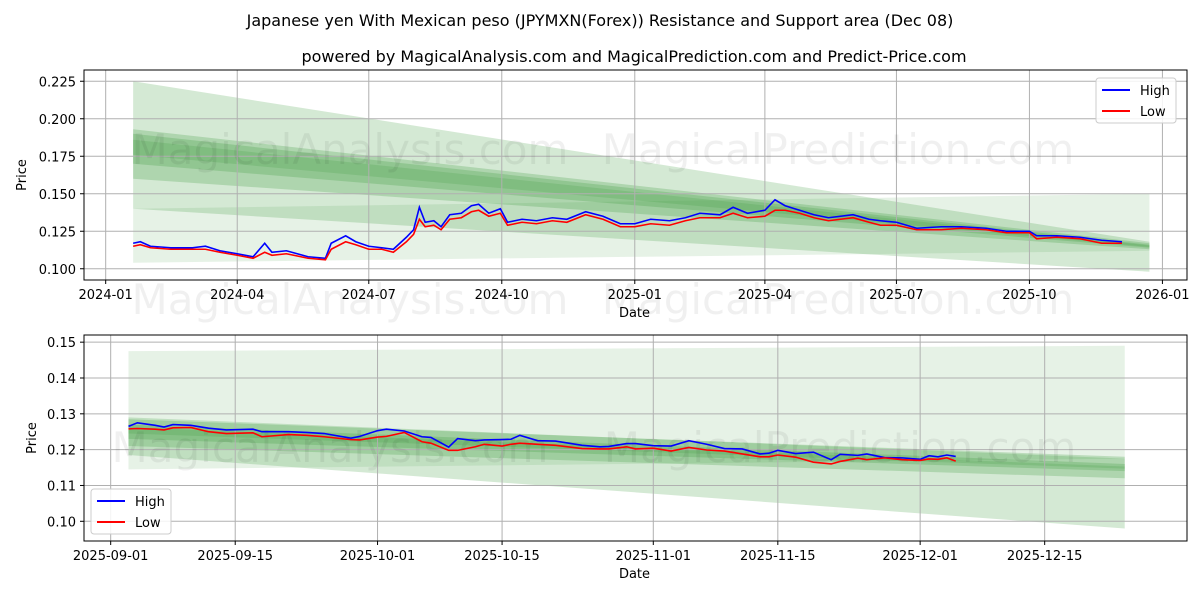  I want to click on y-tick-label: 0.175, so click(57, 157).